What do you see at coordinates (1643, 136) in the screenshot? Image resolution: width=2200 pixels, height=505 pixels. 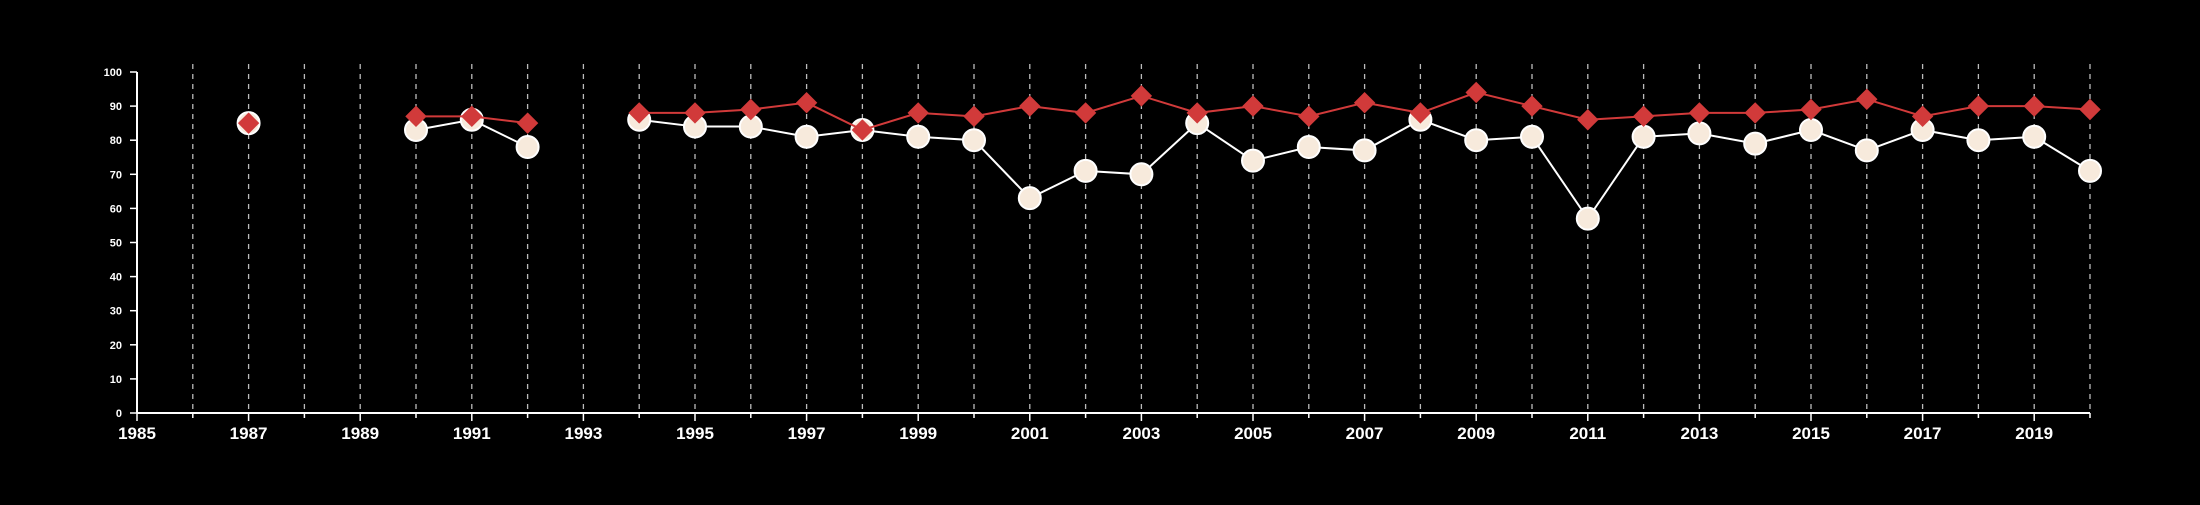 I see `point-circle-2012` at bounding box center [1643, 136].